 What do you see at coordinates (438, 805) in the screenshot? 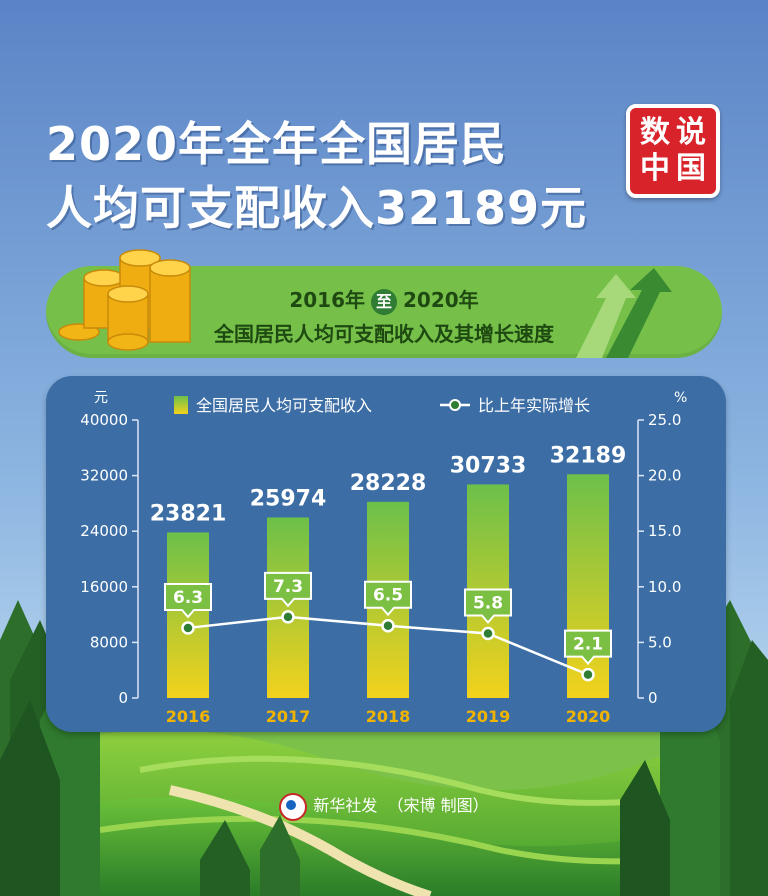
I see `credit-author: （宋博 制图）` at bounding box center [438, 805].